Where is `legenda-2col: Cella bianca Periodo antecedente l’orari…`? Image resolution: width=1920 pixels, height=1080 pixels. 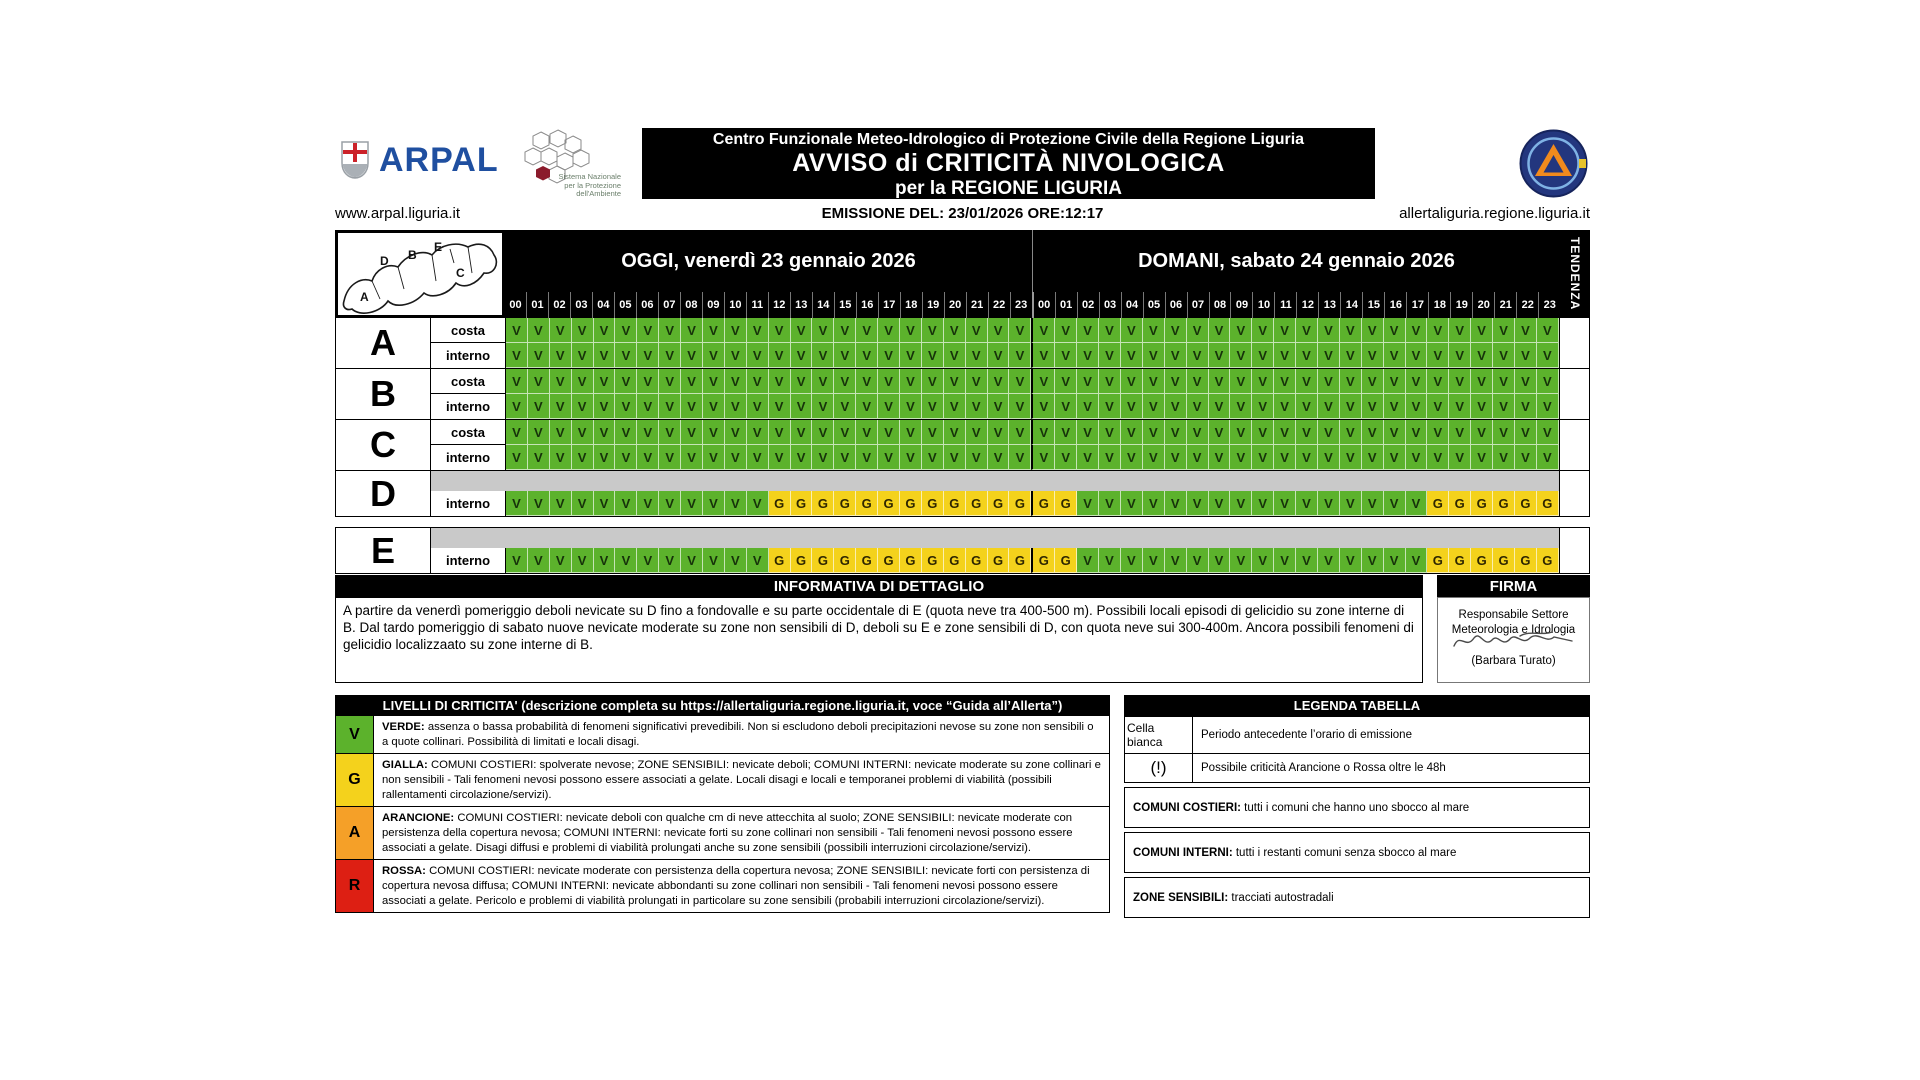
legenda-2col: Cella bianca Periodo antecedente l’orari… is located at coordinates (1357, 749).